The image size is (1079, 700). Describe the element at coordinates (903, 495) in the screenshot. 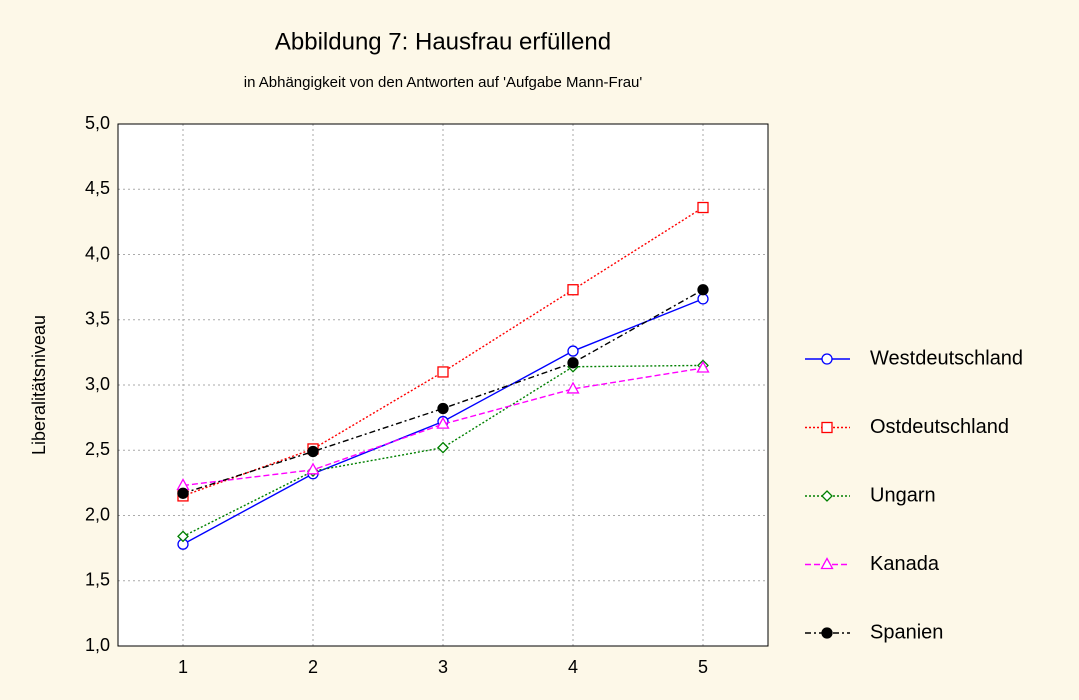

I see `legend-label: Ungarn` at that location.